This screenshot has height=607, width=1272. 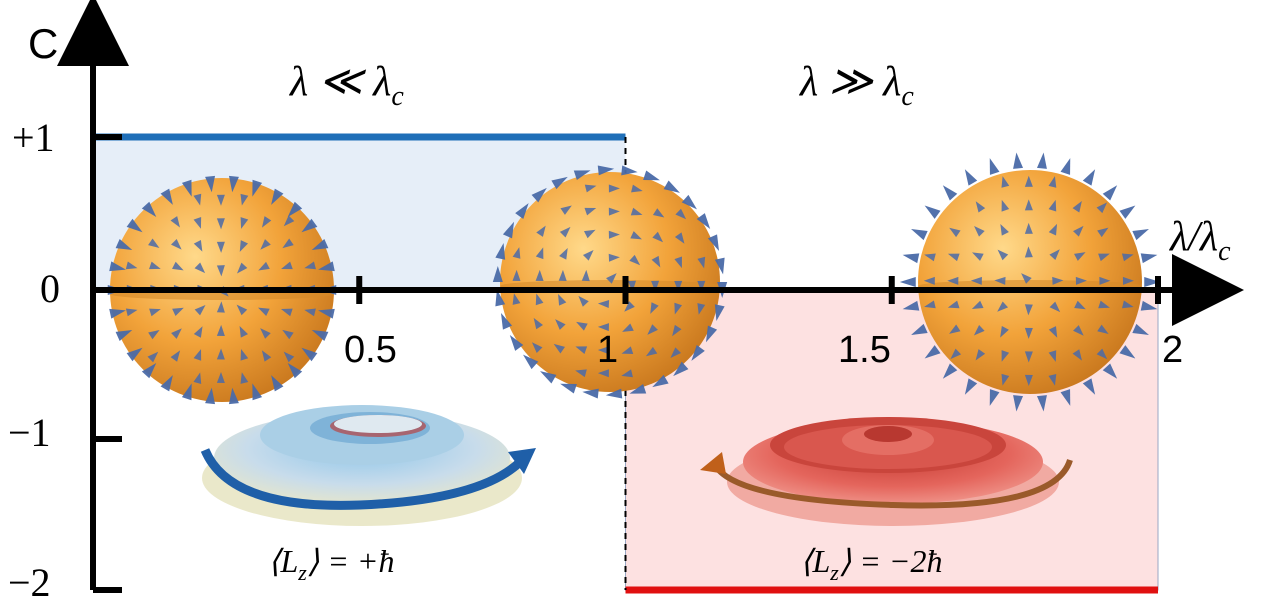 What do you see at coordinates (610, 282) in the screenshot?
I see `sphere-middle` at bounding box center [610, 282].